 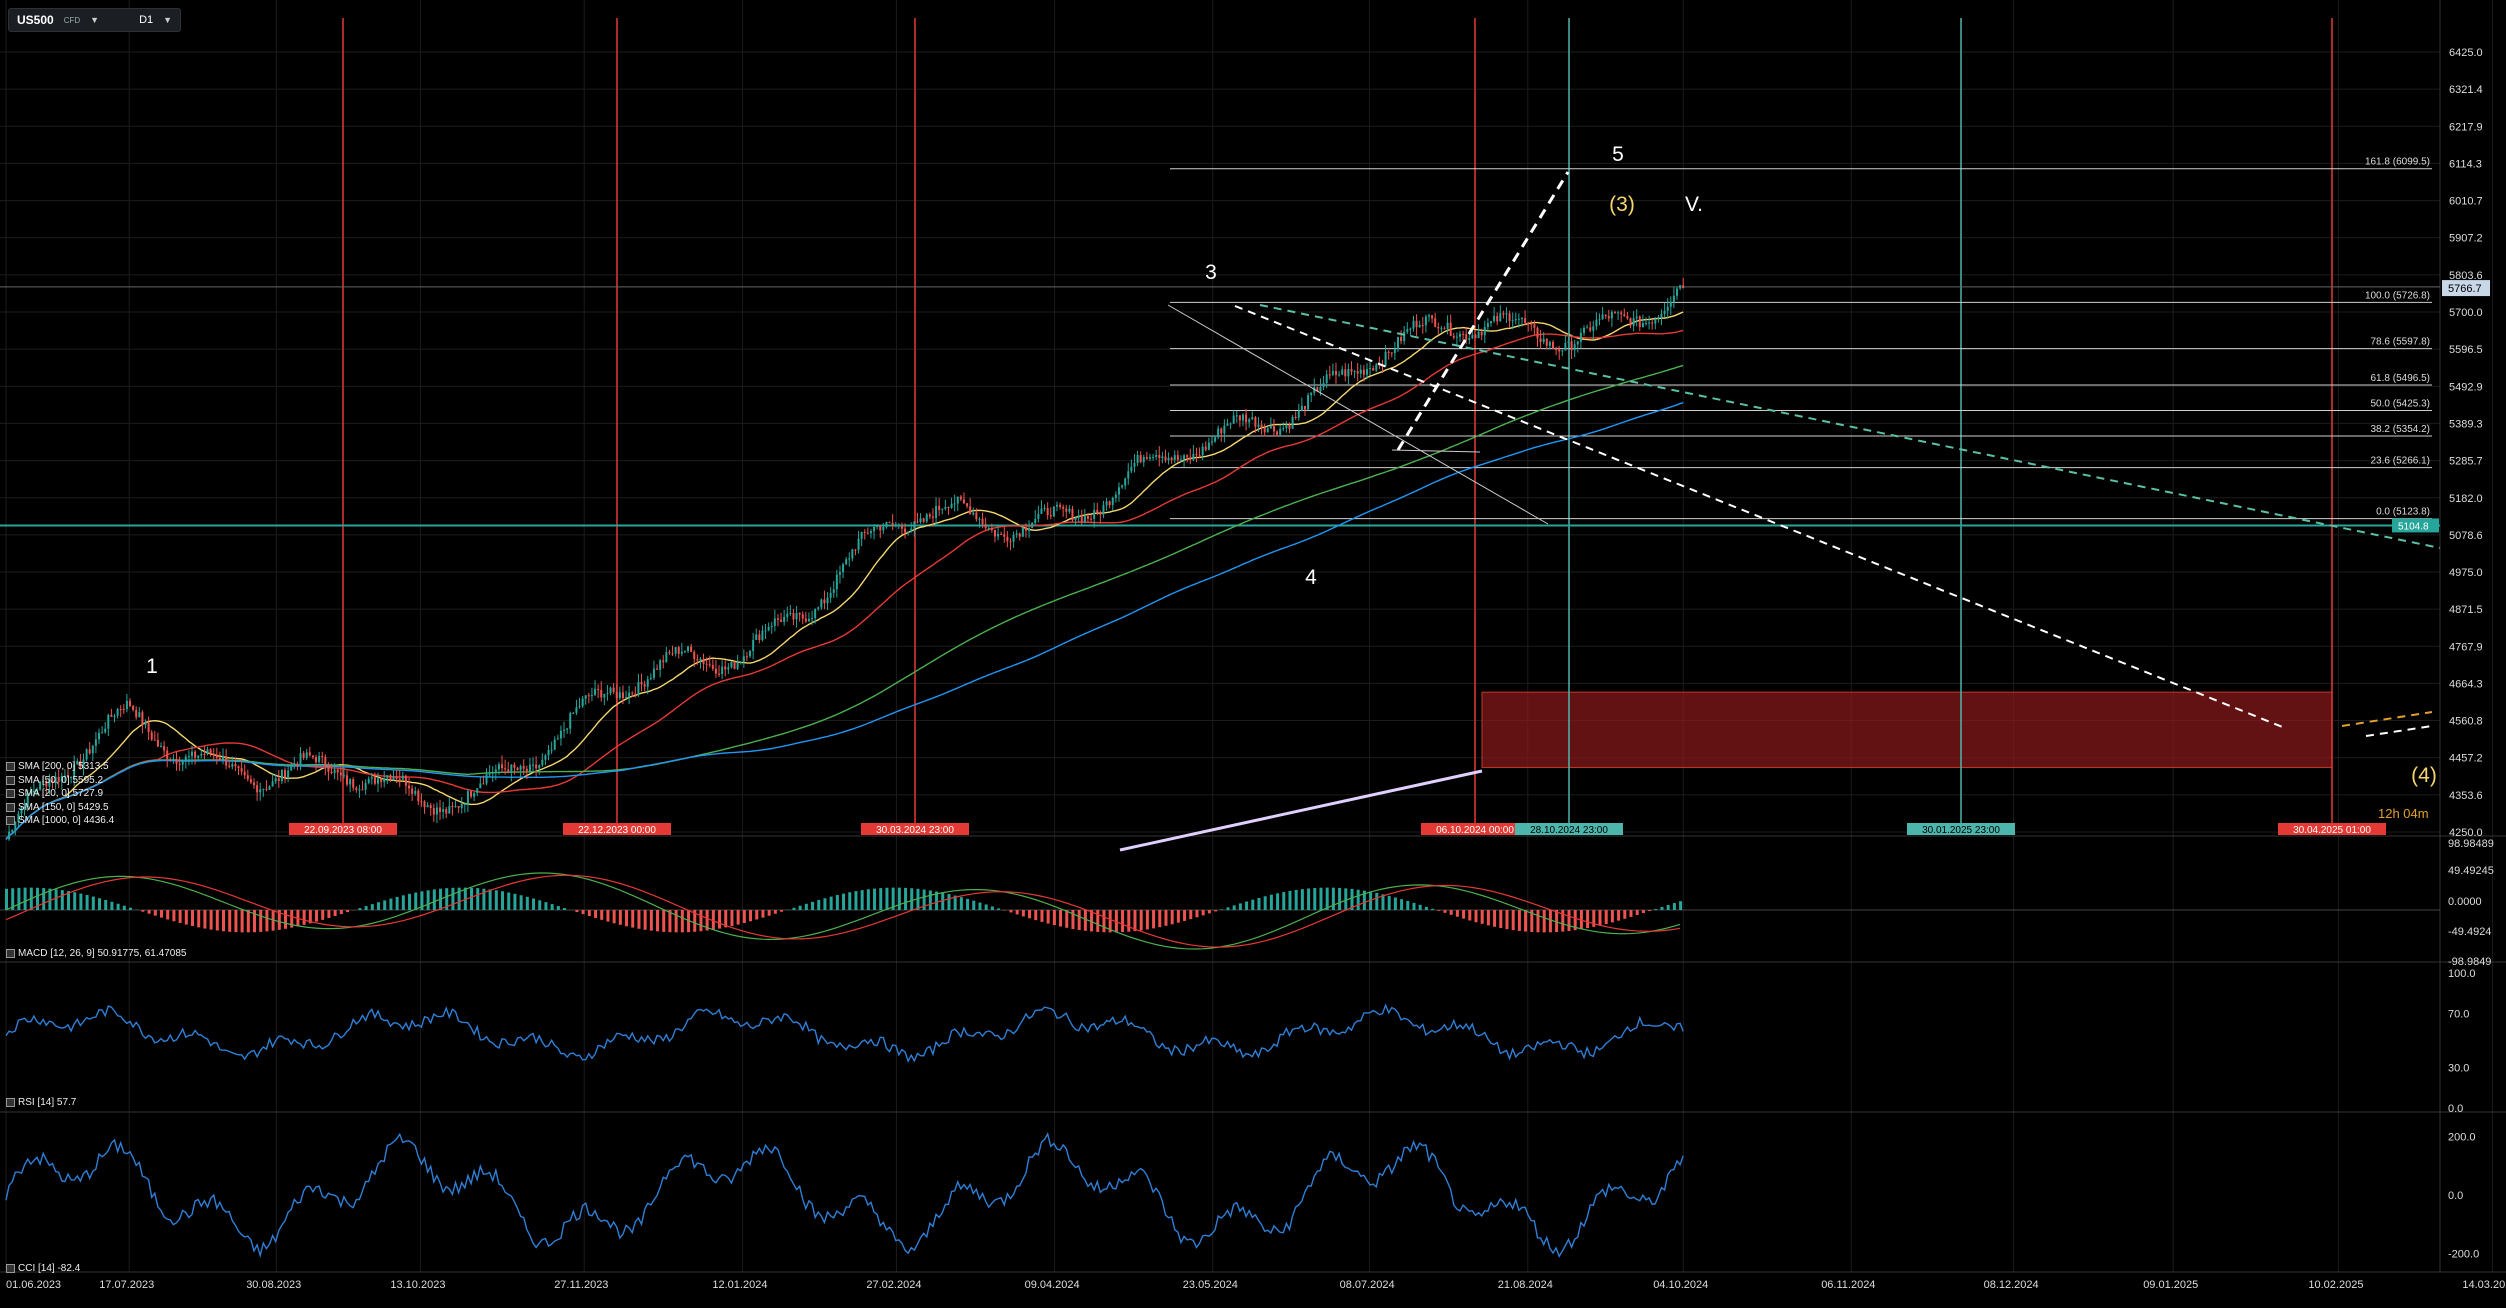 I want to click on symbol-dropdown-icon: ▼, so click(x=95, y=20).